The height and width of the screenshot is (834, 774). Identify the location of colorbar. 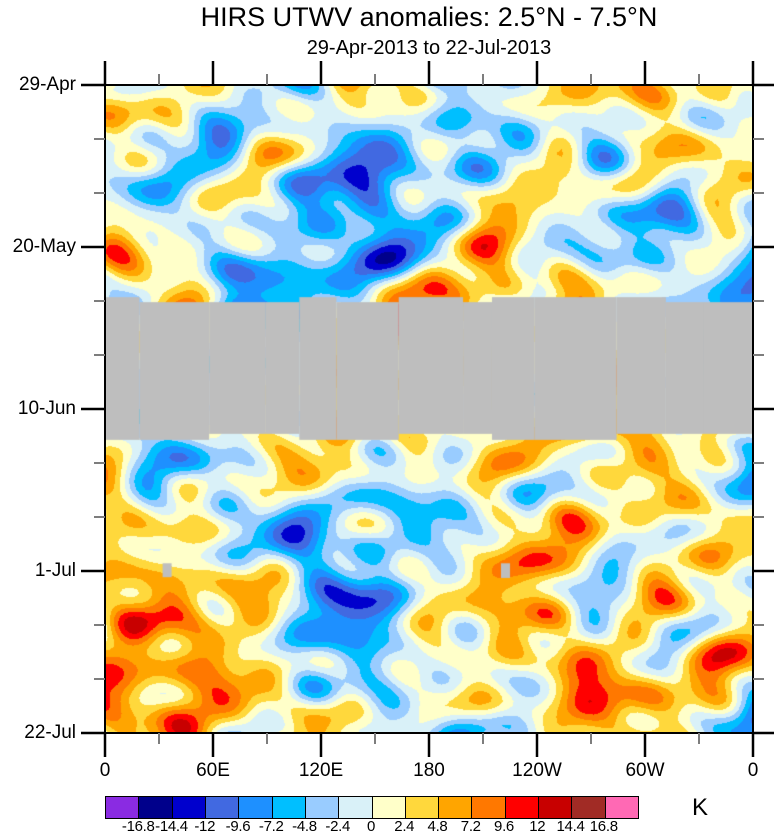
(372, 807).